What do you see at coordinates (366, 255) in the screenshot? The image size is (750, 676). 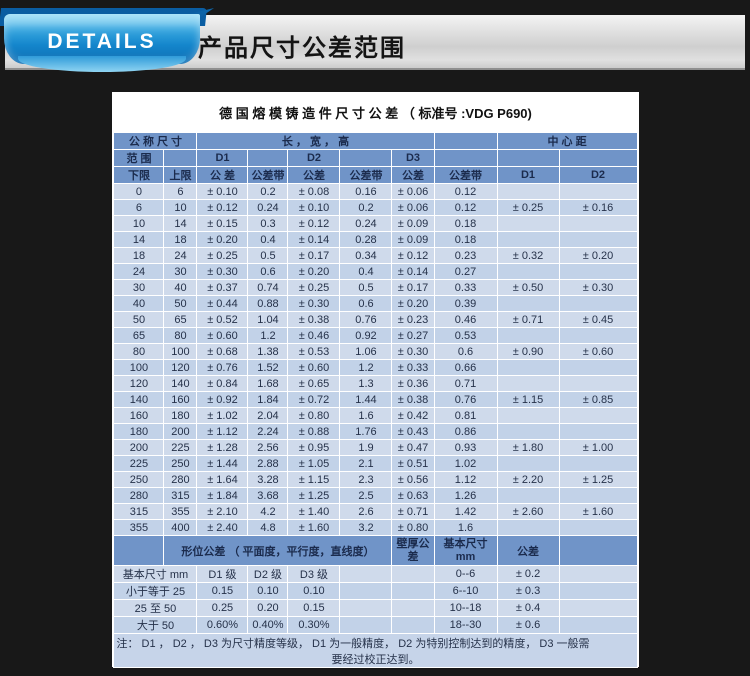 I see `table-cell: 0.34` at bounding box center [366, 255].